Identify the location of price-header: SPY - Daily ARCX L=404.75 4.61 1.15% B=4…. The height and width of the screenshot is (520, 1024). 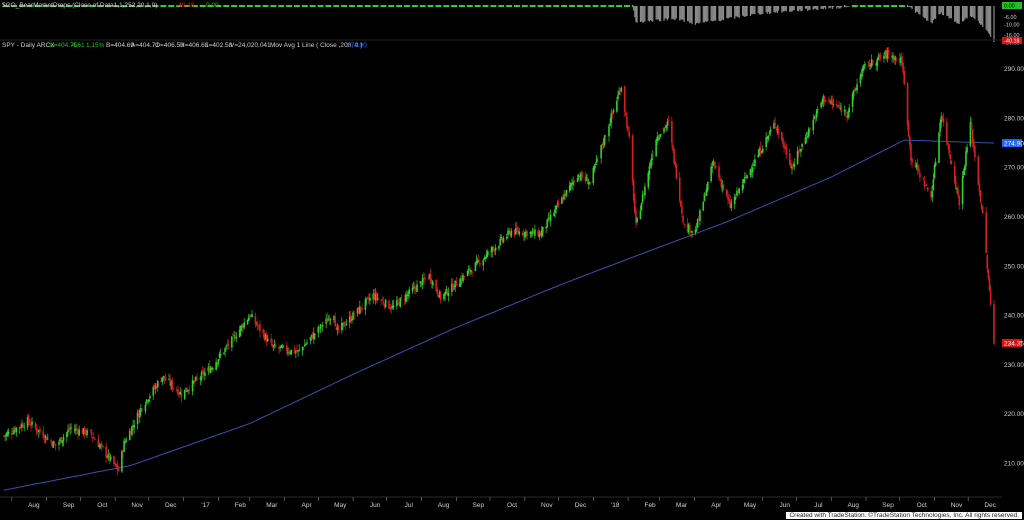
(184, 45).